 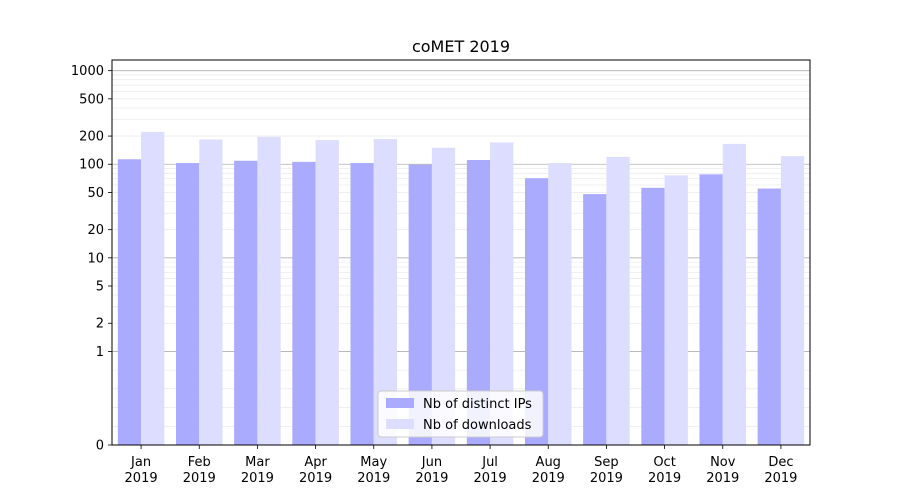 What do you see at coordinates (199, 462) in the screenshot?
I see `x-tick-month: Feb` at bounding box center [199, 462].